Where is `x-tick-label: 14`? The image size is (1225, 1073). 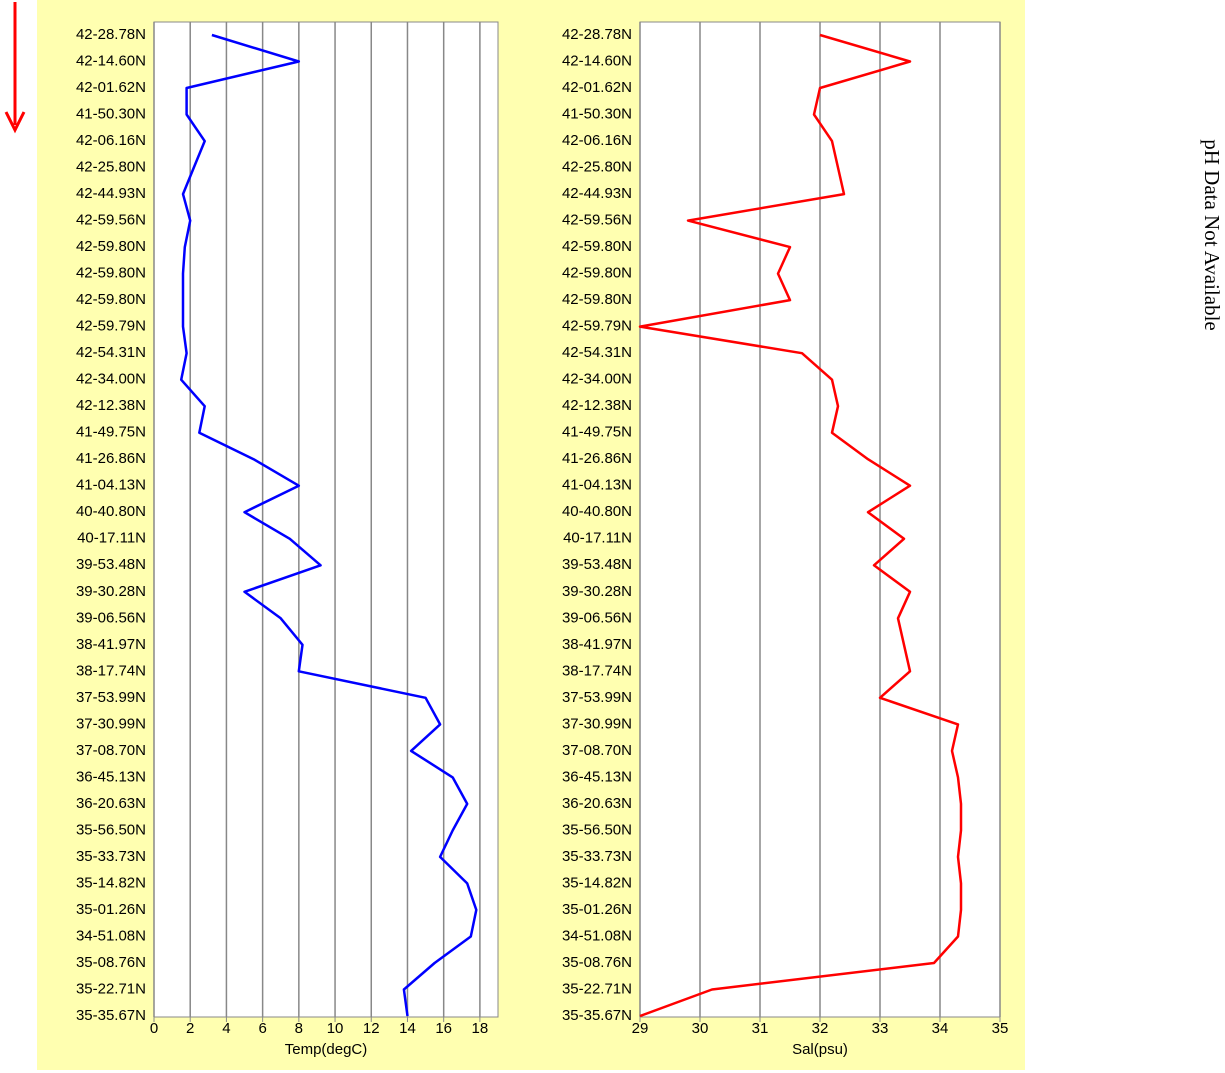
x-tick-label: 14 is located at coordinates (407, 1028).